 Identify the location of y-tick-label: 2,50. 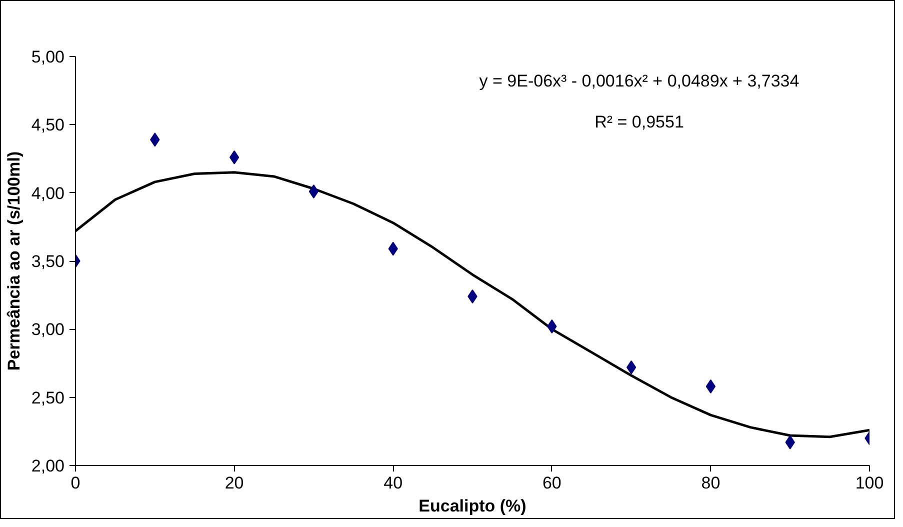
(48, 398).